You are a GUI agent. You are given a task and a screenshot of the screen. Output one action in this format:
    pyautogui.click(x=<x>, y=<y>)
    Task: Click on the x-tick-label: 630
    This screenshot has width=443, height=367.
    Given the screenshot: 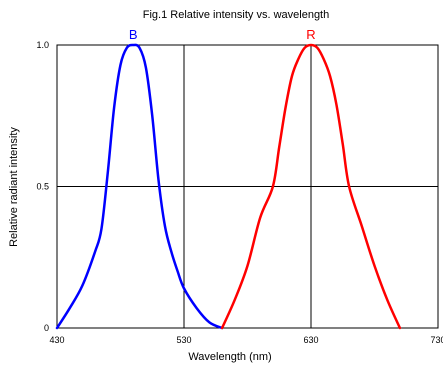 What is the action you would take?
    pyautogui.click(x=310, y=340)
    